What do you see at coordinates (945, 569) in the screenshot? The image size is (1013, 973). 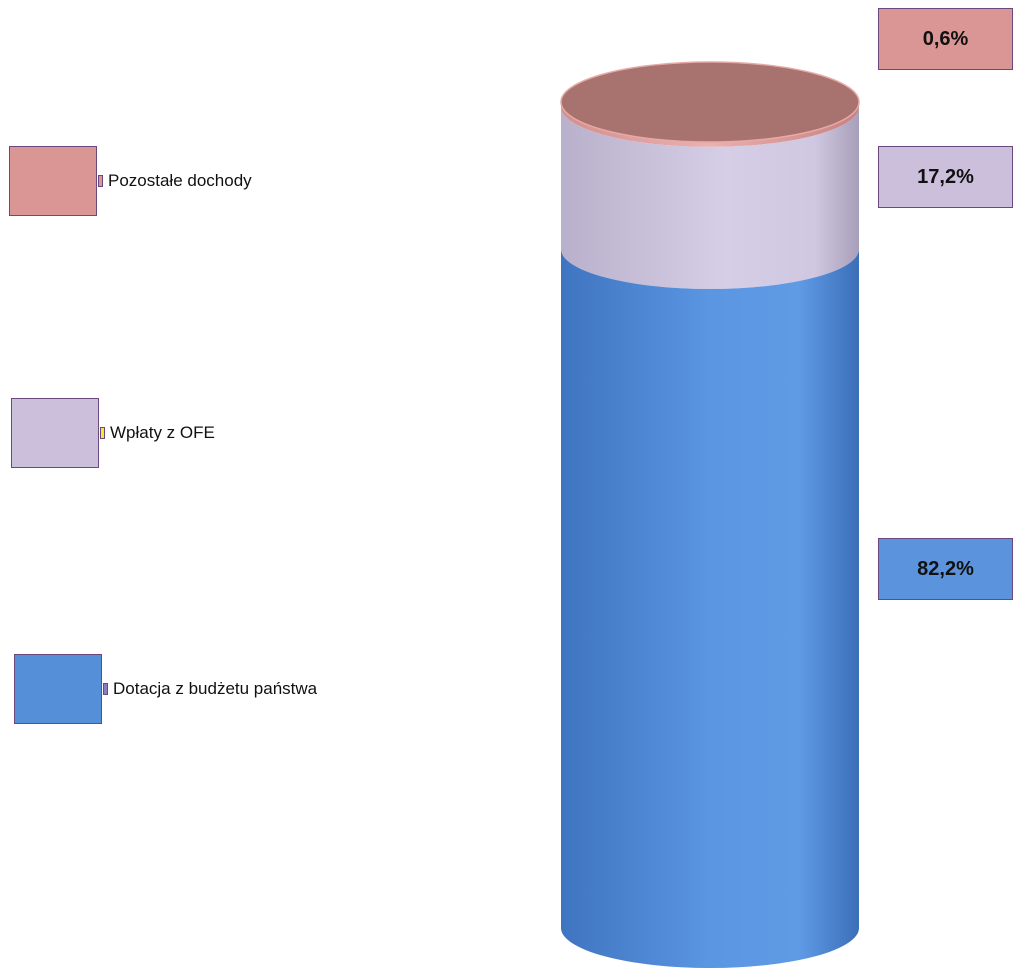 I see `data-label-dotacja: 82,2%` at bounding box center [945, 569].